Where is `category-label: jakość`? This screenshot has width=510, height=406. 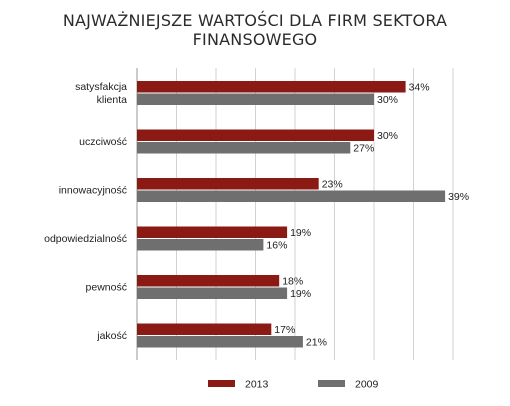
category-label: jakość is located at coordinates (111, 336).